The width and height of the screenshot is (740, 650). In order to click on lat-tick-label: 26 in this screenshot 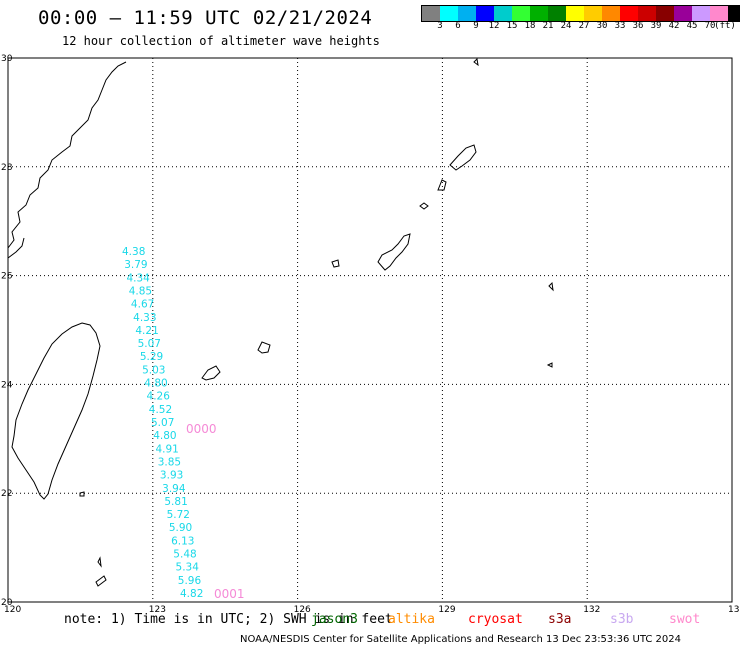, I will do `click(7, 277)`.